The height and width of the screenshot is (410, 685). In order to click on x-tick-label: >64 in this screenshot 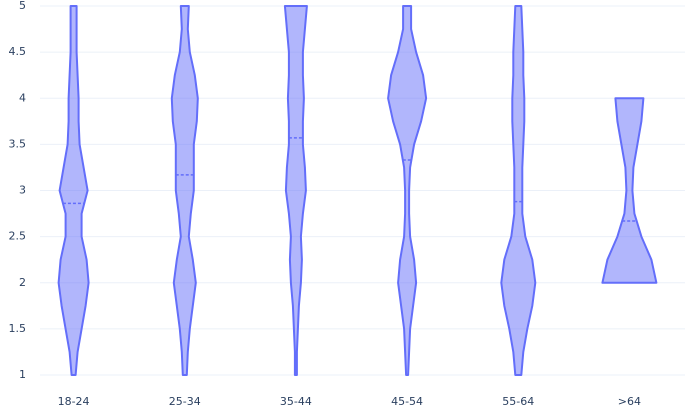, I will do `click(629, 401)`.